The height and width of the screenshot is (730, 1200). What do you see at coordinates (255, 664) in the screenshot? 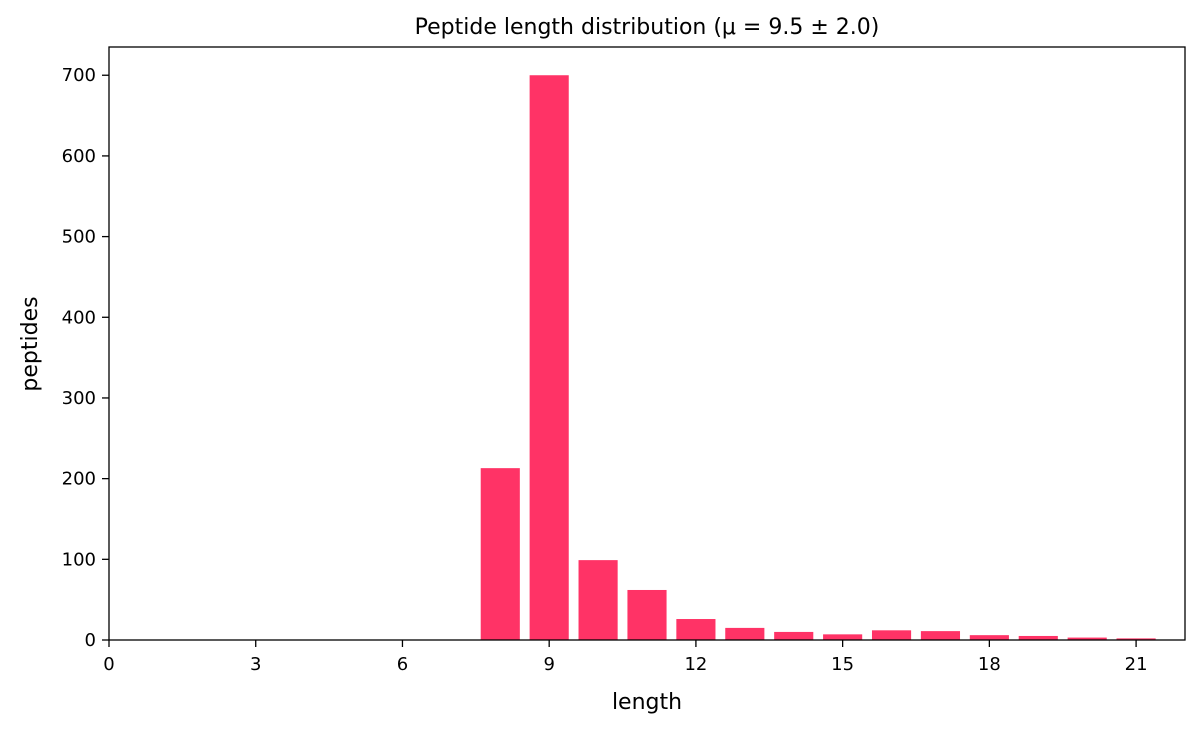
I see `x-tick-label: 3` at bounding box center [255, 664].